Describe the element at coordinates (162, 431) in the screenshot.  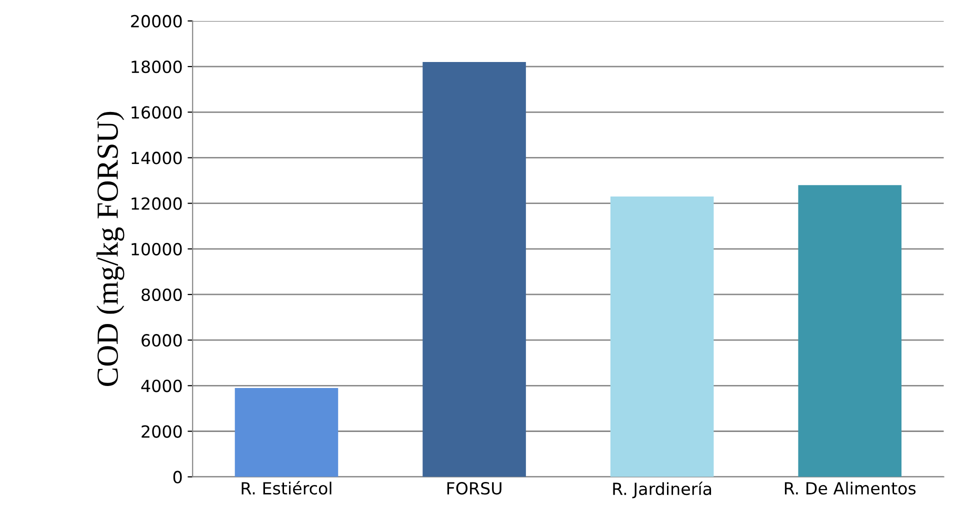
I see `y-tick-label: 2000` at that location.